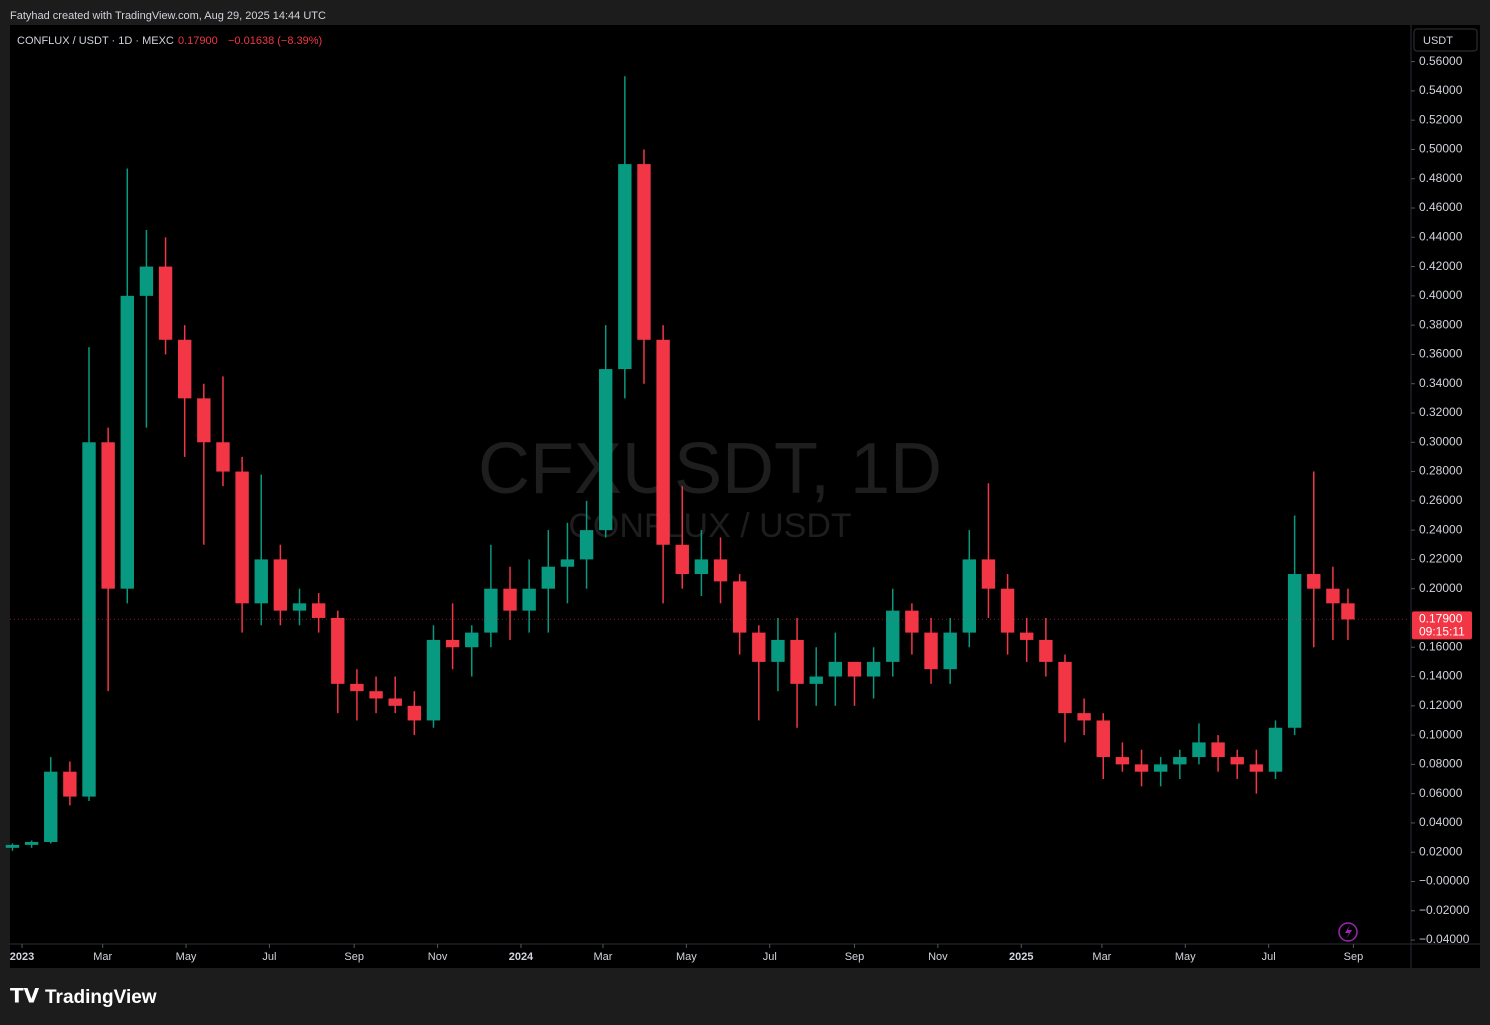 The image size is (1490, 1025). What do you see at coordinates (1441, 646) in the screenshot?
I see `y-tick-label: 0.16000` at bounding box center [1441, 646].